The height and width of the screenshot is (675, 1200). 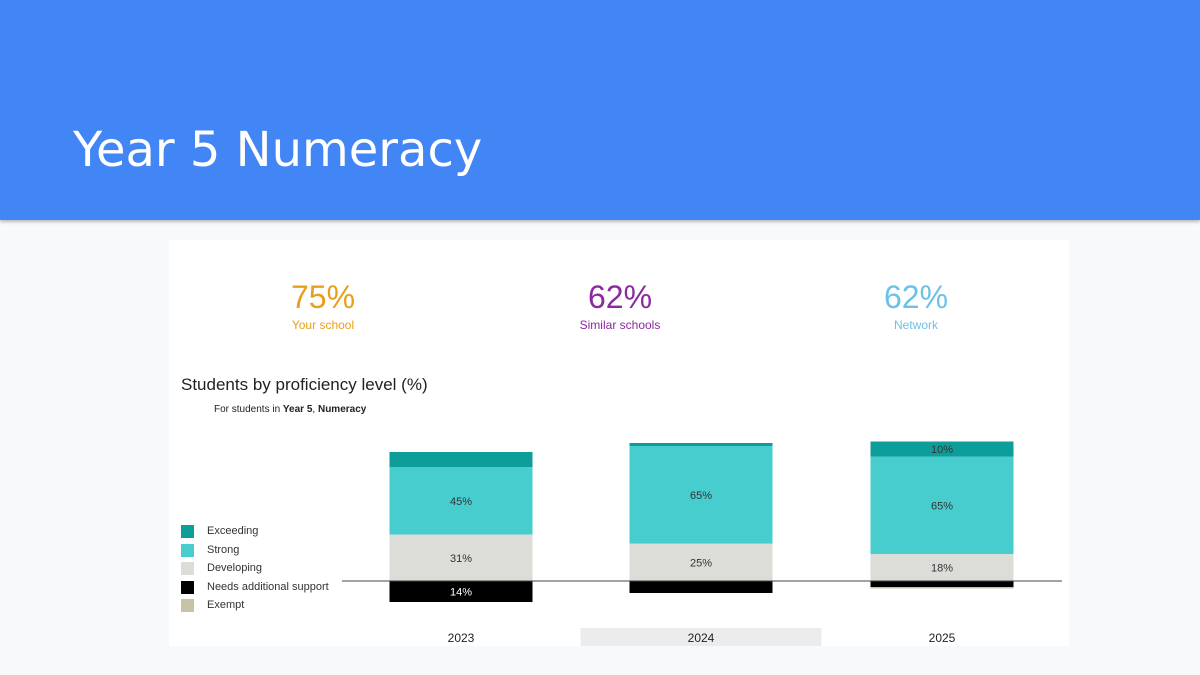 What do you see at coordinates (304, 384) in the screenshot?
I see `chart-title: Students by proficiency level (%)` at bounding box center [304, 384].